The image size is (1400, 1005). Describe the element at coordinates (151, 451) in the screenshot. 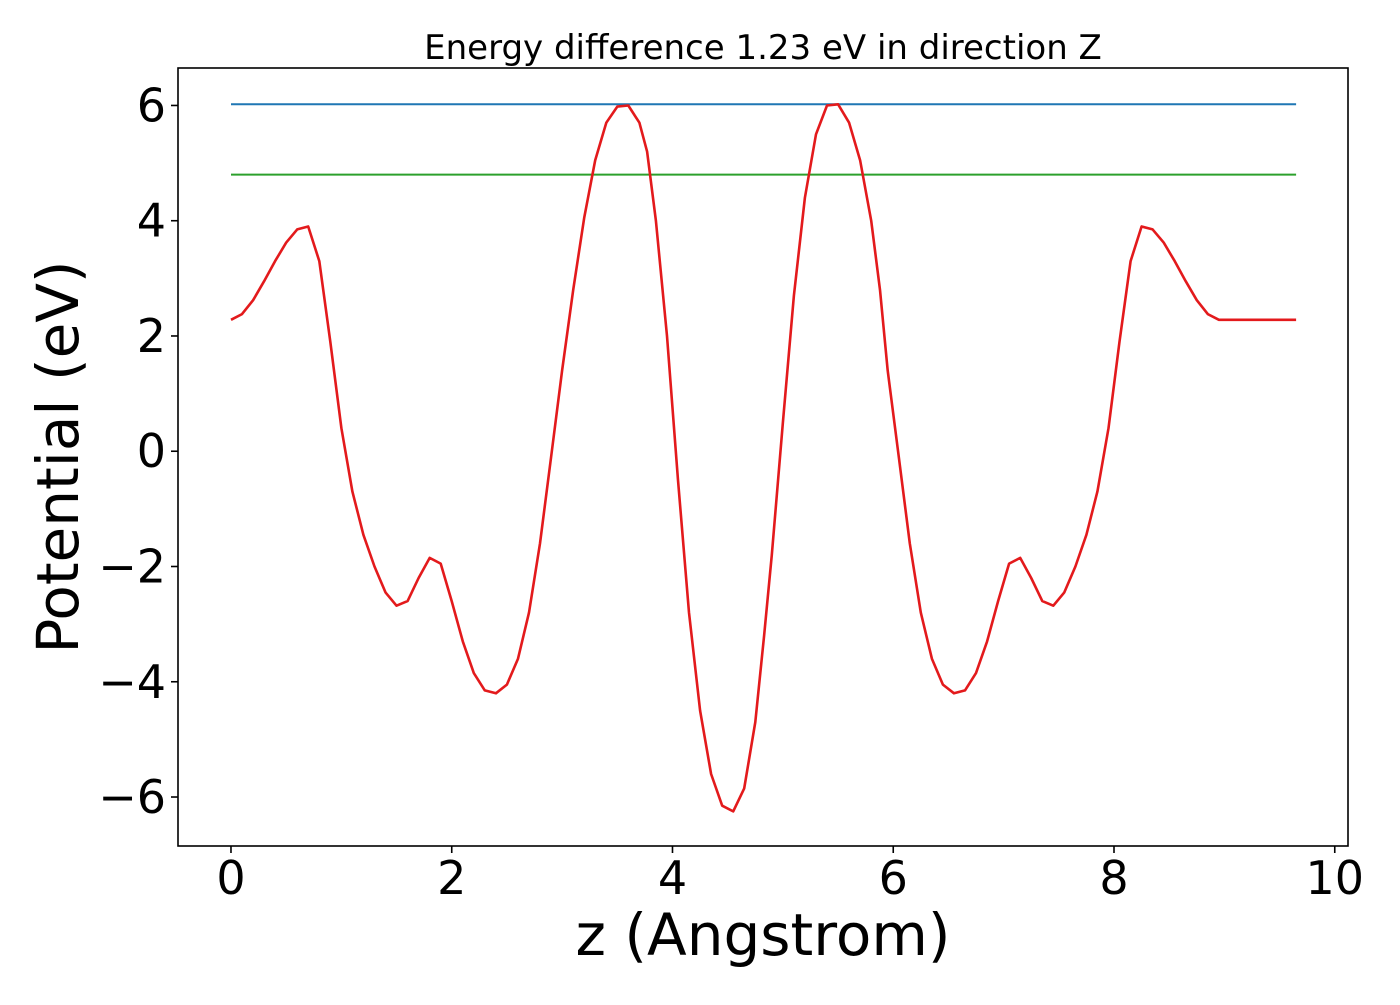

I see `y-tick-label: 0` at that location.